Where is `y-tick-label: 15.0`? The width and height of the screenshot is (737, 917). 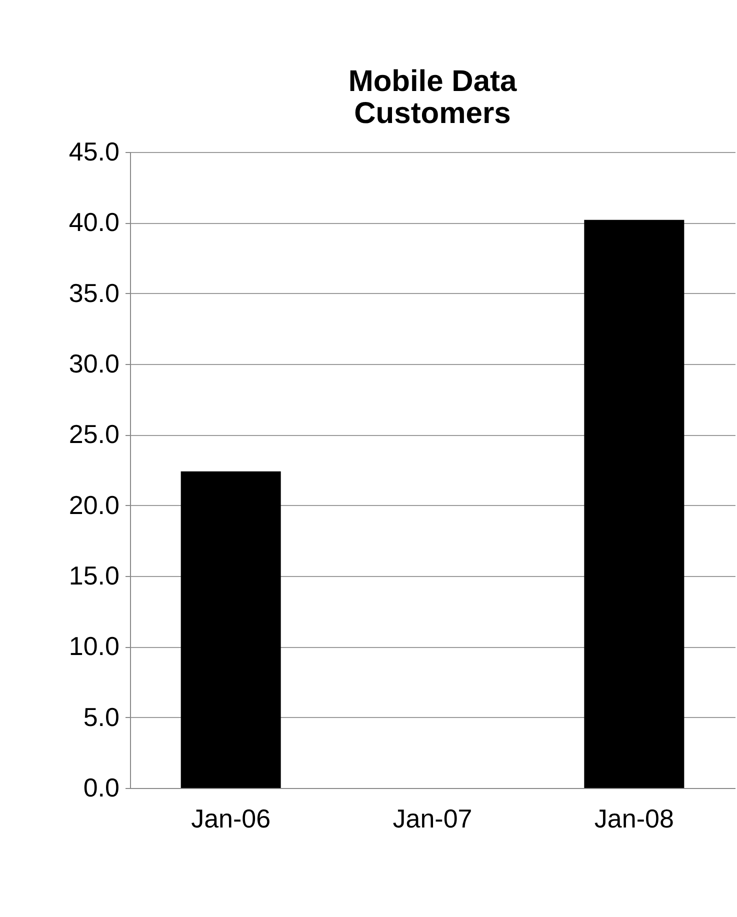
y-tick-label: 15.0 is located at coordinates (94, 575).